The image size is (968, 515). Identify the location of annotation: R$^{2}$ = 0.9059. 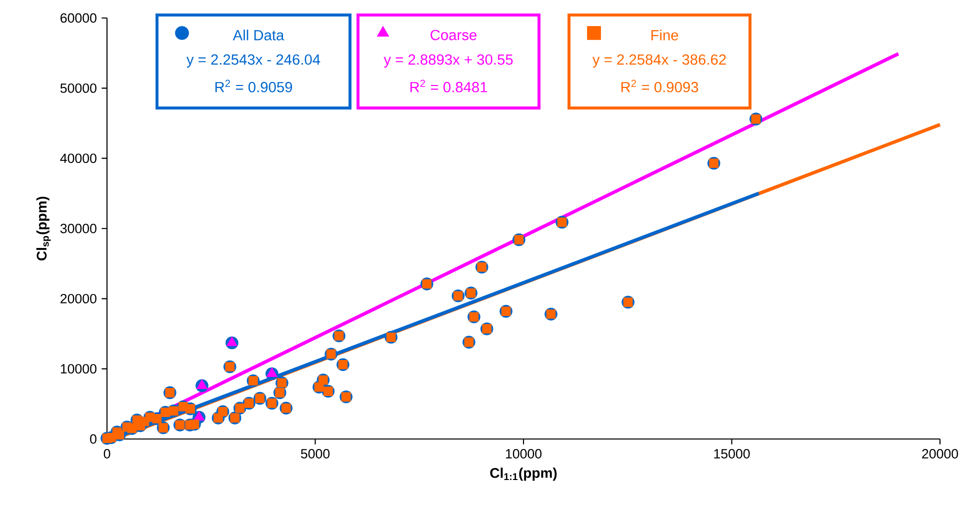
(253, 86).